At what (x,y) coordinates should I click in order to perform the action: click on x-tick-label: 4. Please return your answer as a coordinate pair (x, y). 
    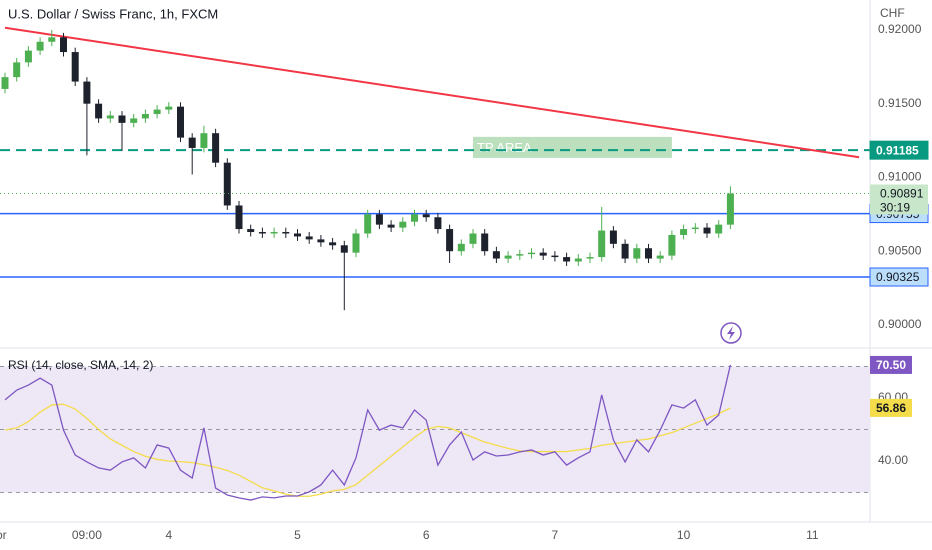
    Looking at the image, I should click on (168, 535).